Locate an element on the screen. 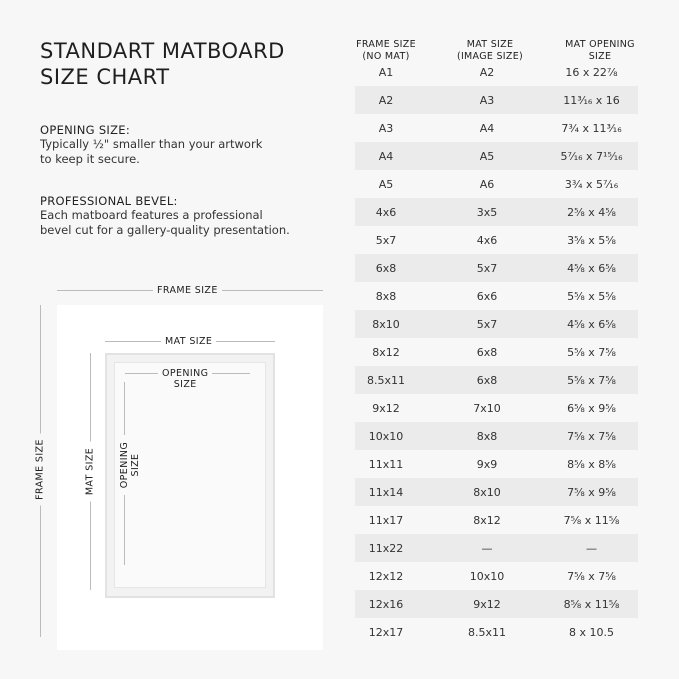  table-row: 12x12 10x10 7⅝ x 7⅝ is located at coordinates (496, 576).